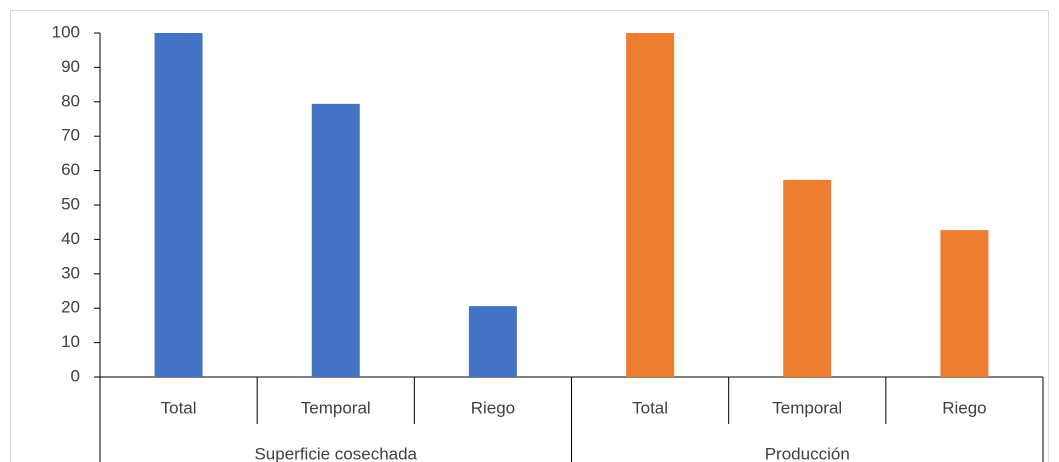 This screenshot has height=462, width=1059. Describe the element at coordinates (66, 31) in the screenshot. I see `y-tick-label: 100` at that location.